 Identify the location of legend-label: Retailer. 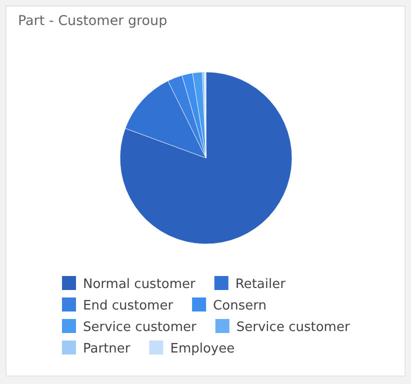
(260, 284).